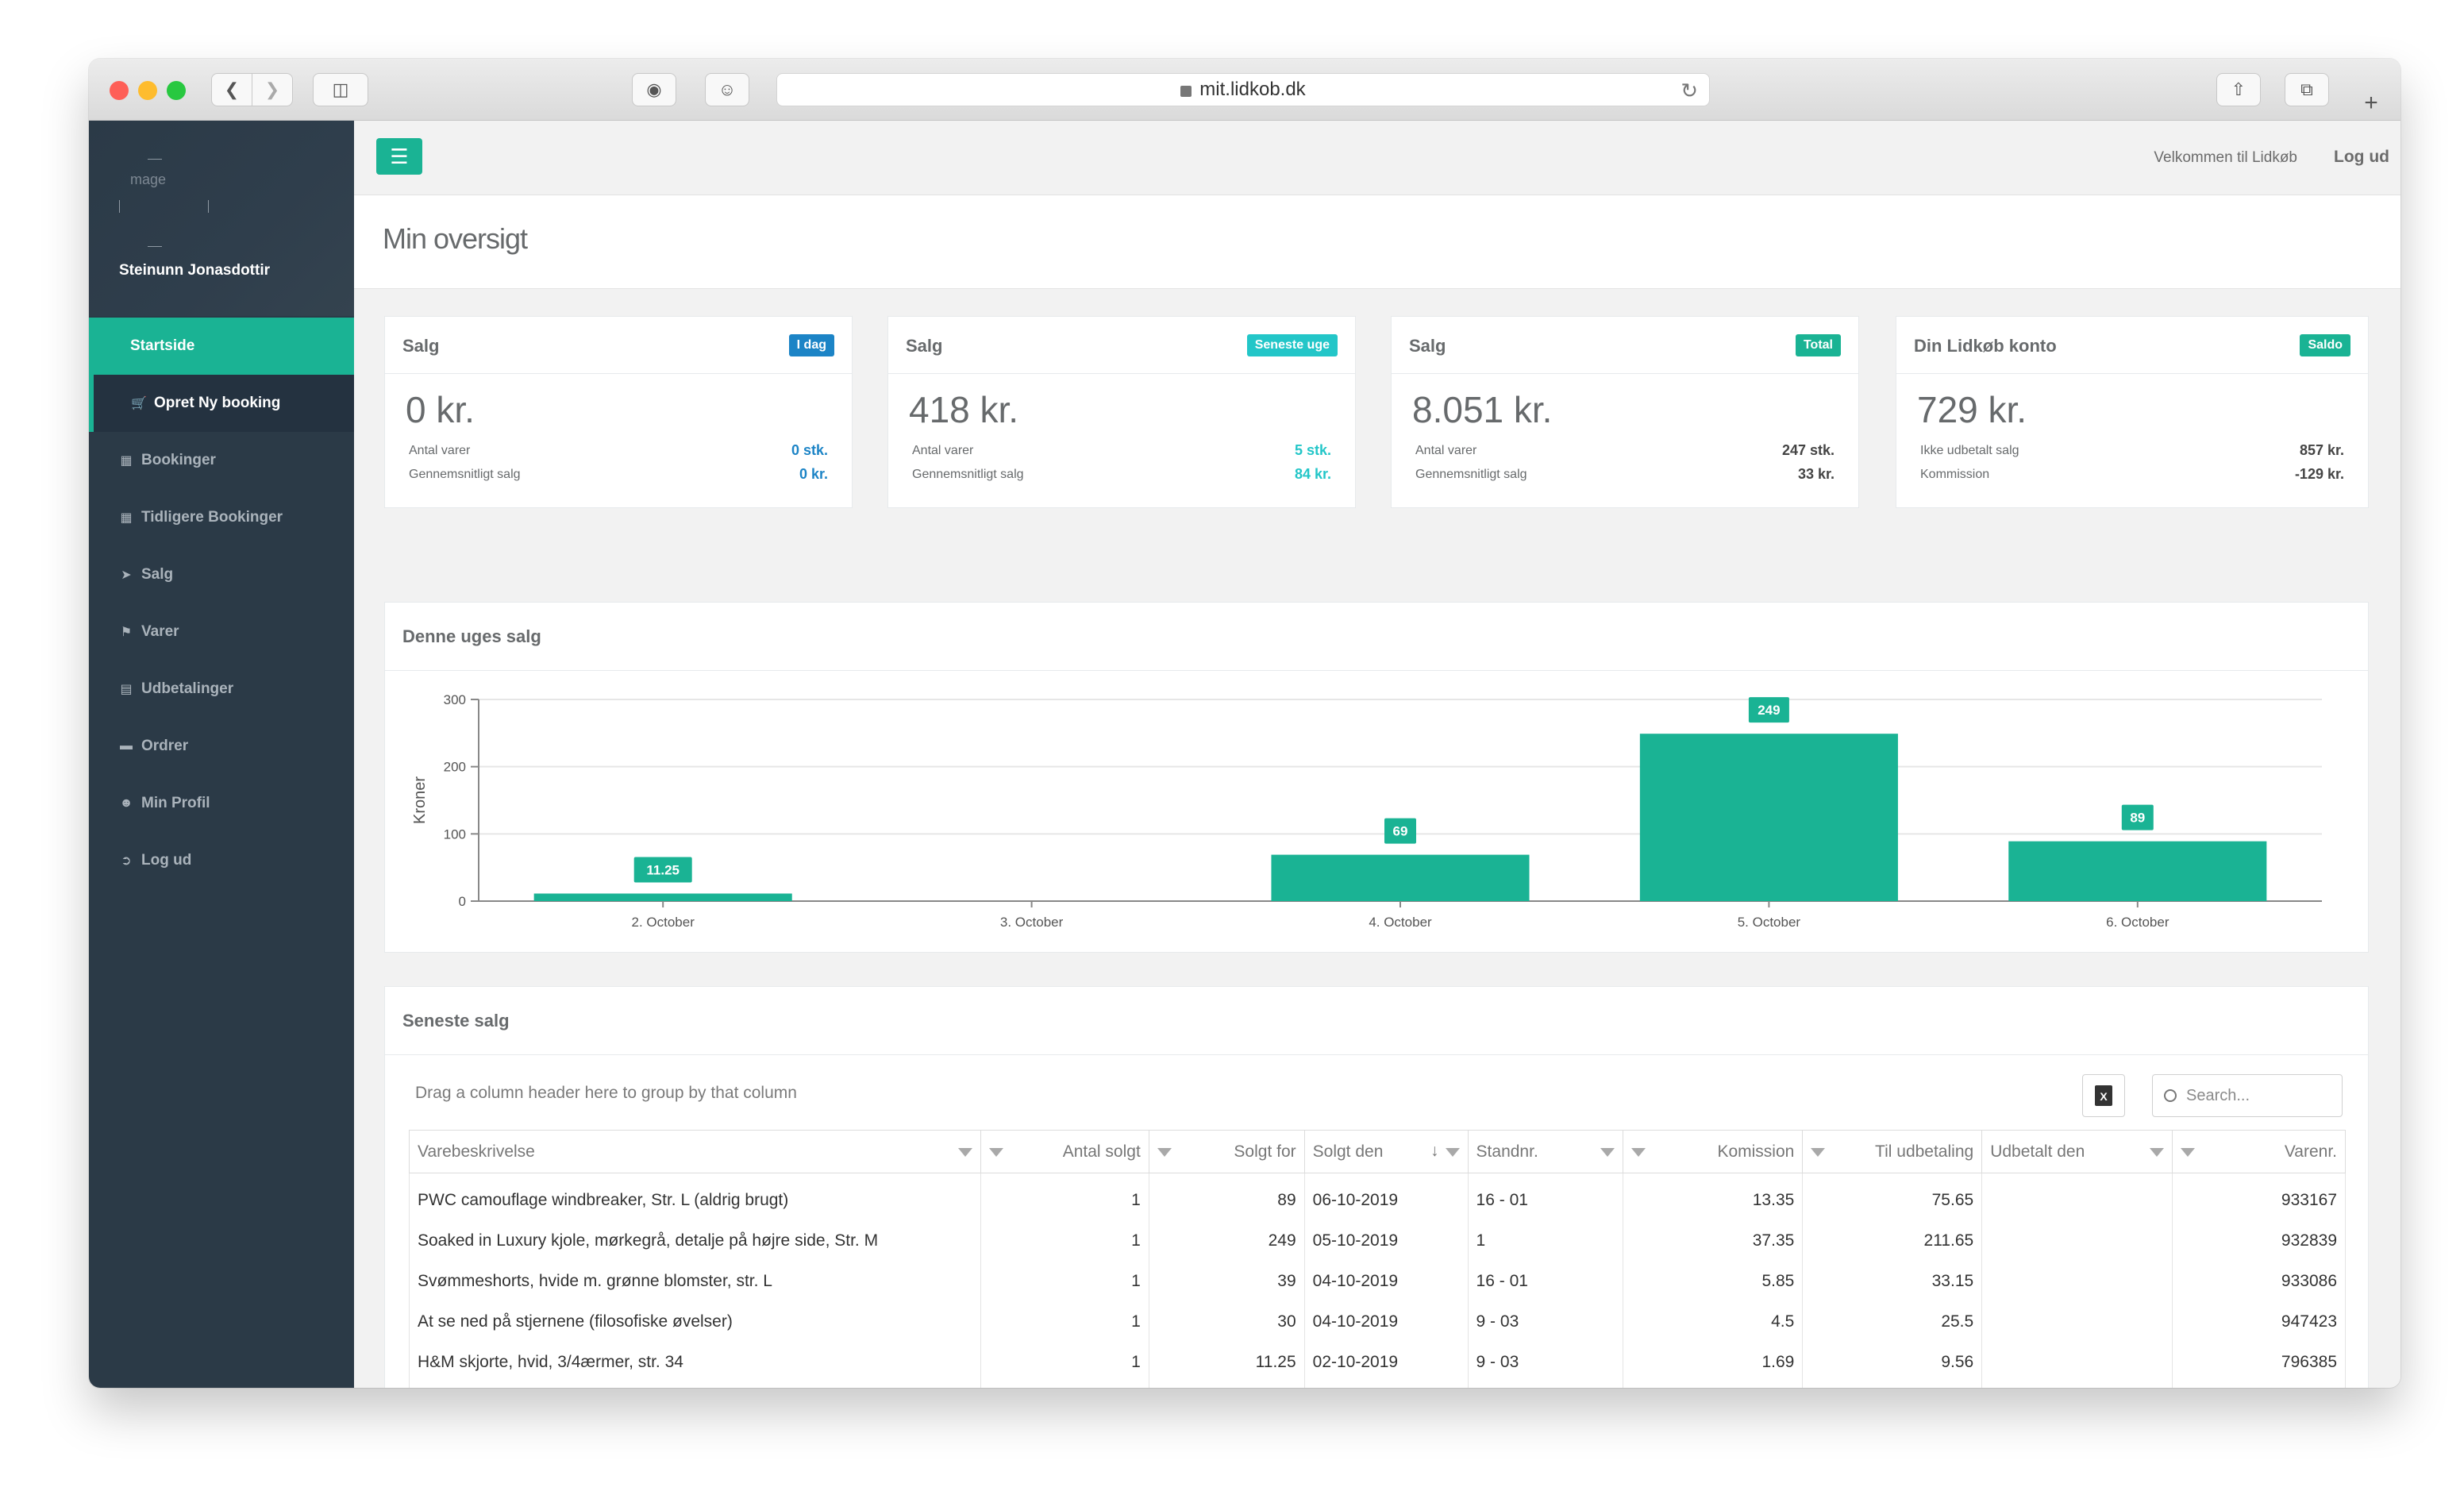 Image resolution: width=2464 pixels, height=1491 pixels. I want to click on ghost-icon: ☺, so click(727, 89).